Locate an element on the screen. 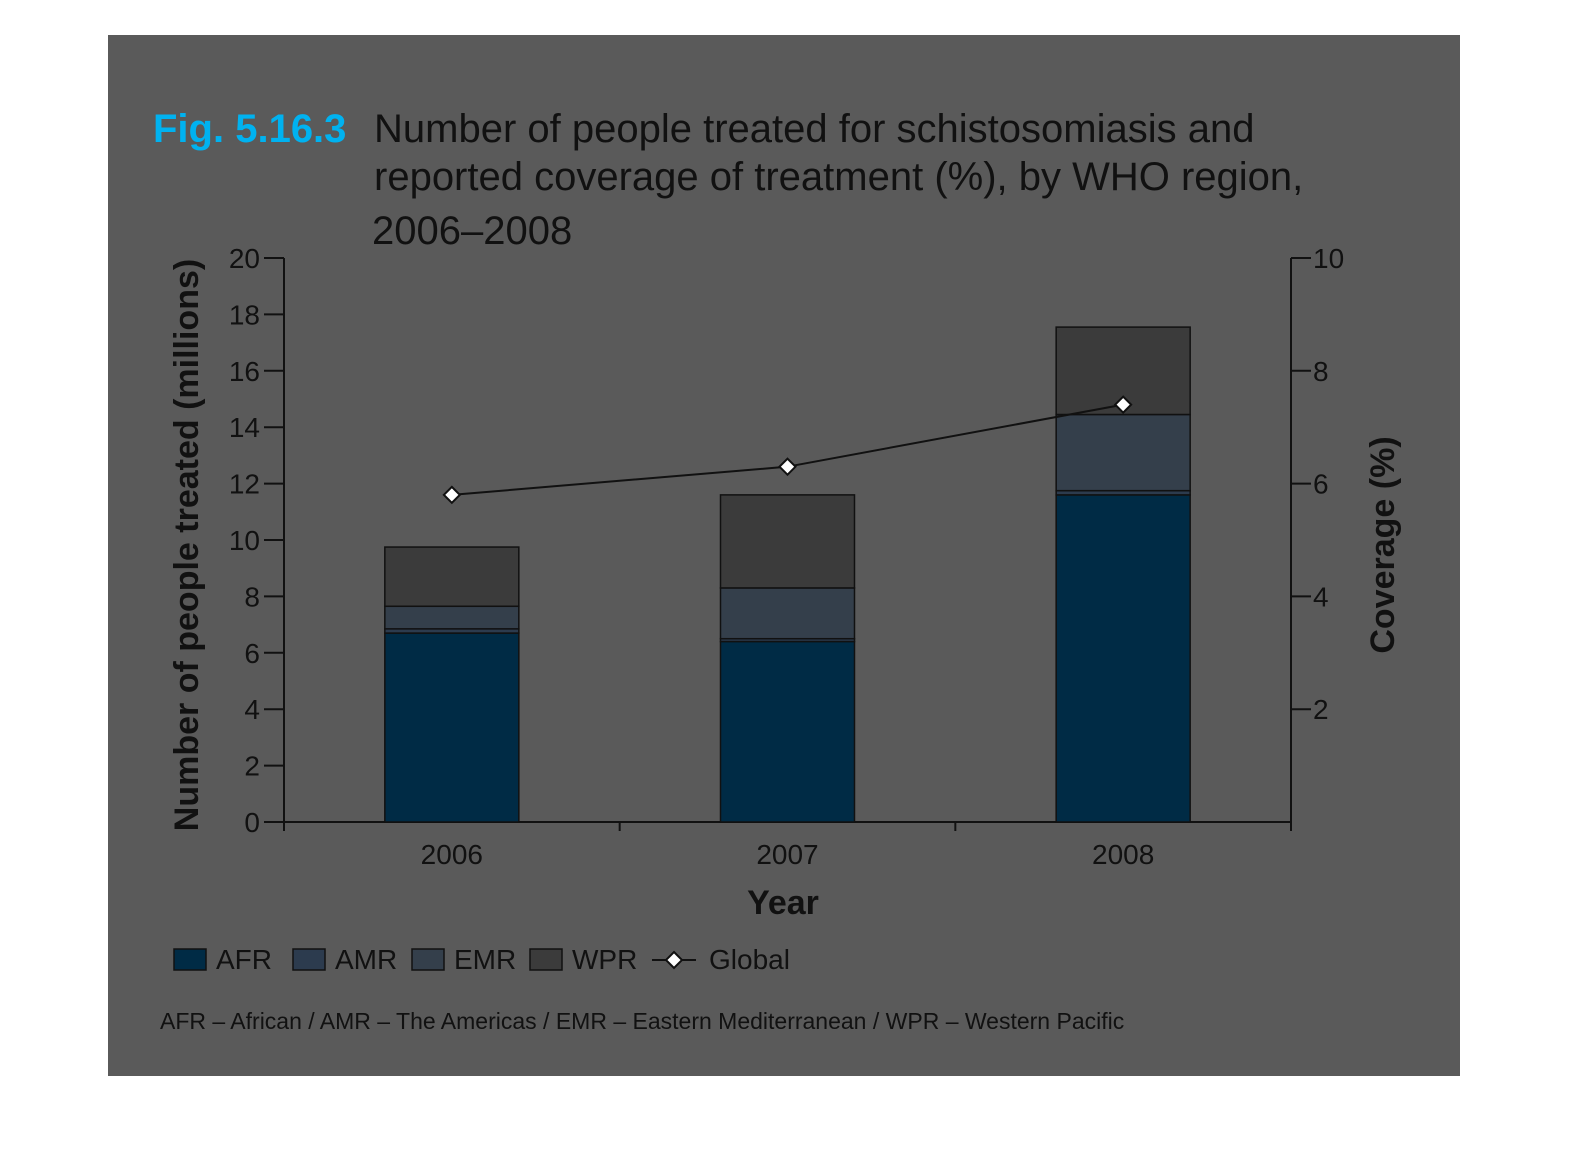 The width and height of the screenshot is (1574, 1174). y-tick-label: 2 is located at coordinates (252, 766).